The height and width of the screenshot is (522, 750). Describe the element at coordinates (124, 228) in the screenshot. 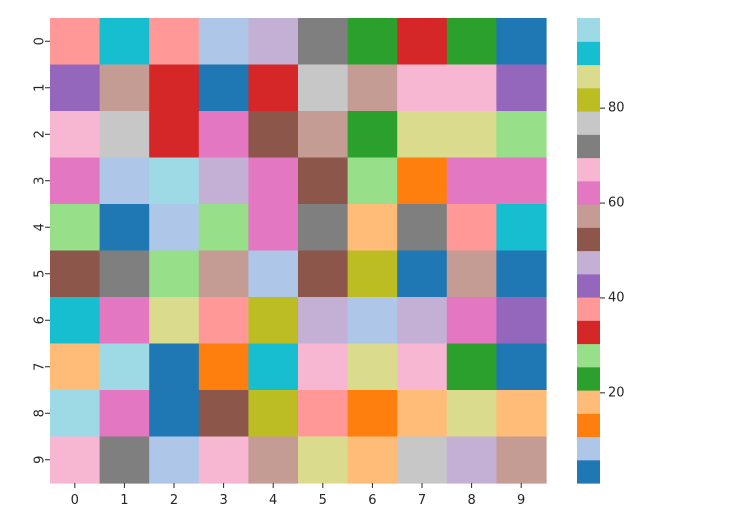

I see `heatmap-cell-r4-c1` at that location.